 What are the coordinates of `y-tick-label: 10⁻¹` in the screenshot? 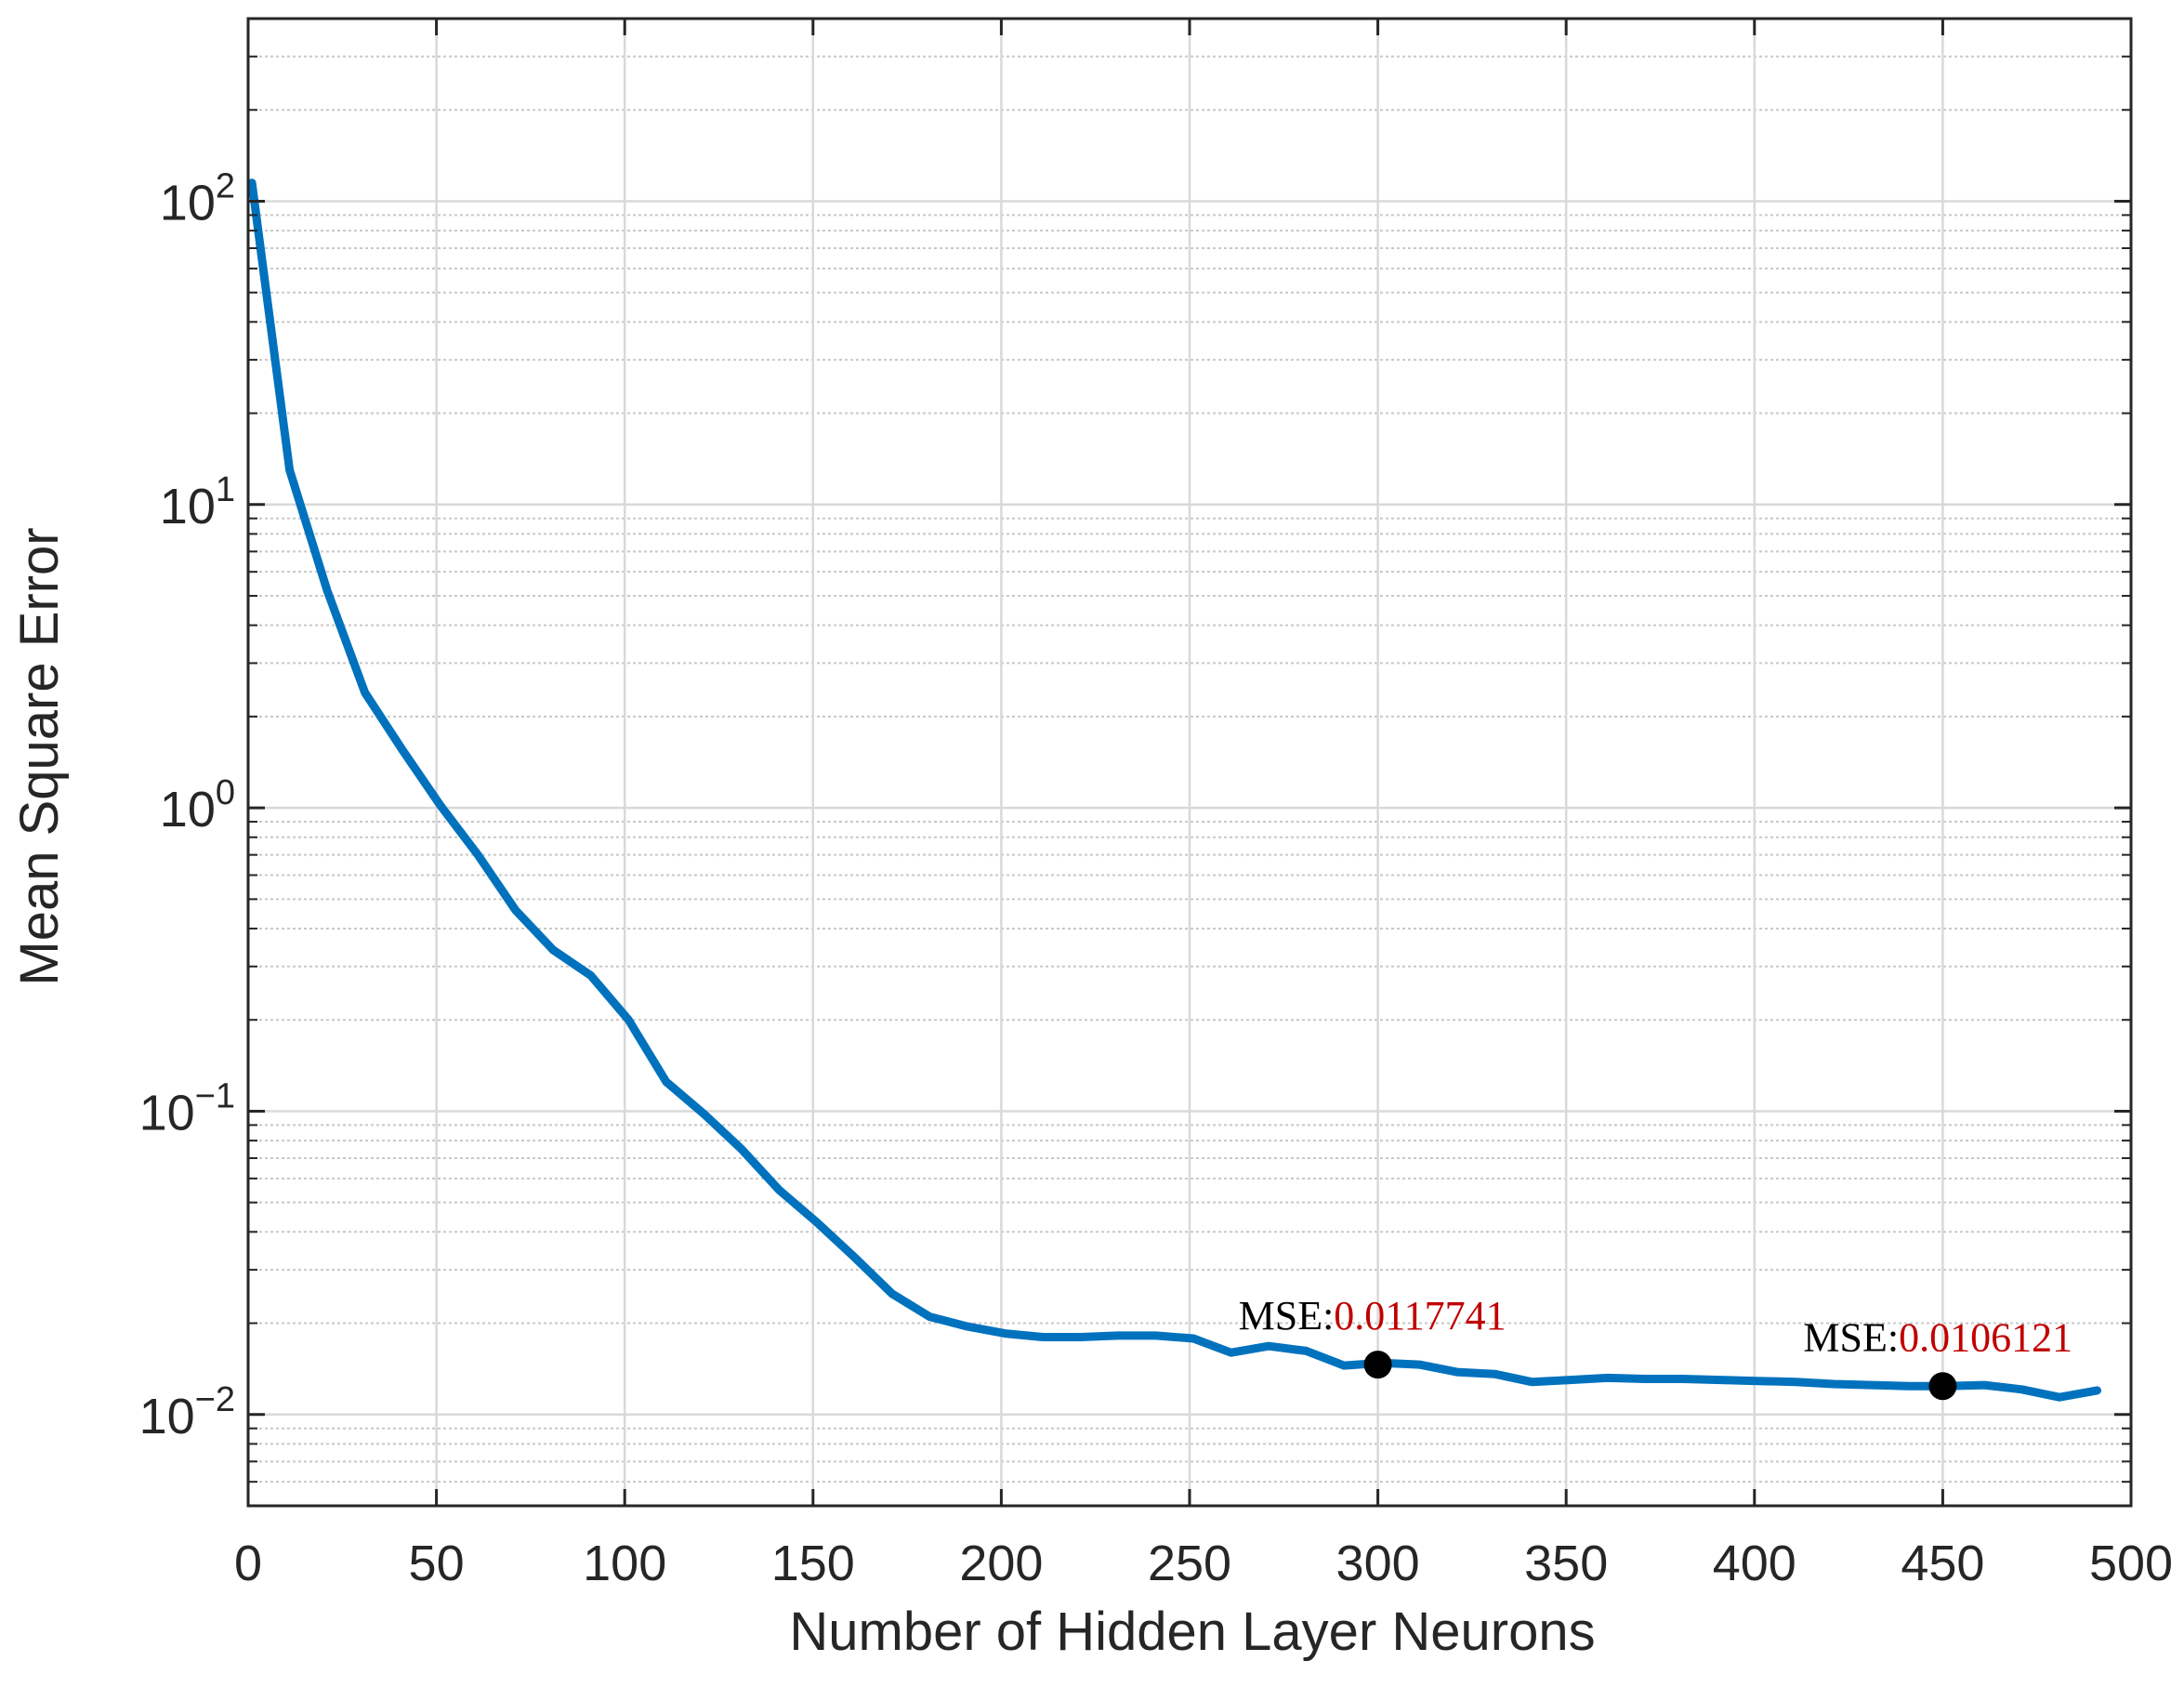 It's located at (187, 1108).